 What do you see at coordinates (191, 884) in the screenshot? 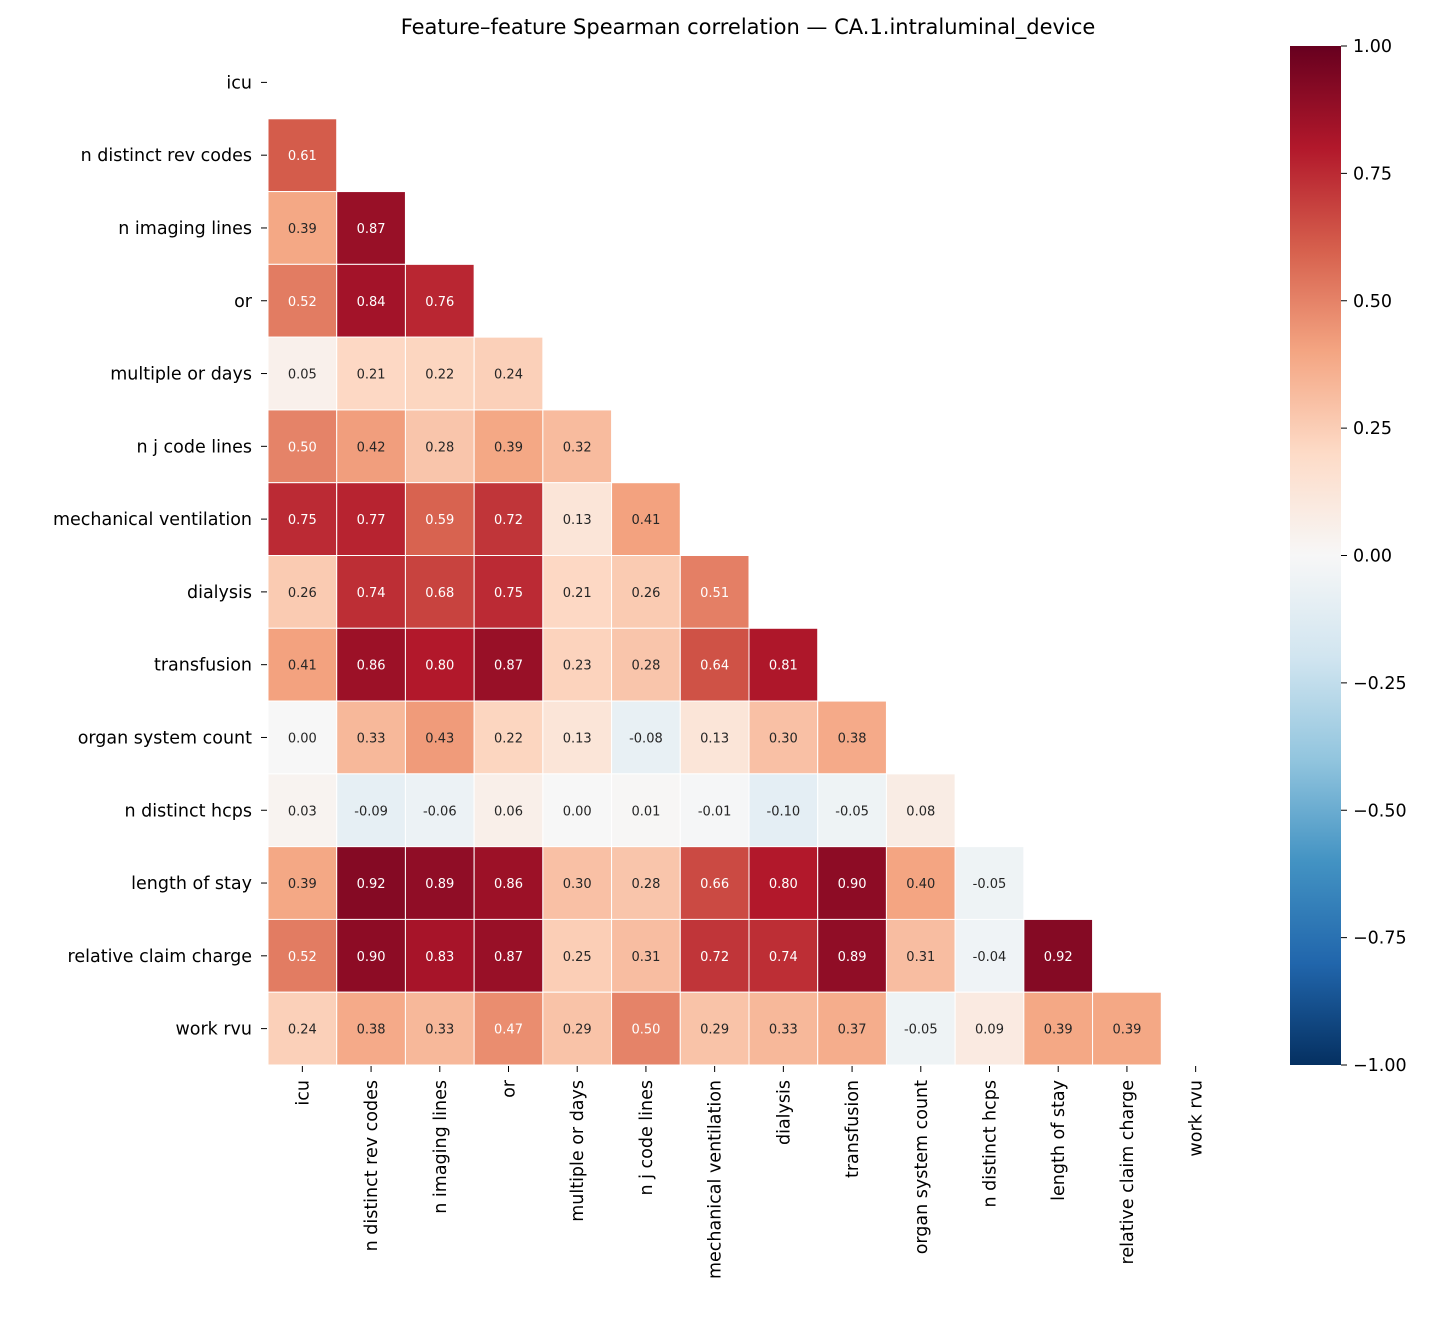
I see `y-tick-label: length of stay` at bounding box center [191, 884].